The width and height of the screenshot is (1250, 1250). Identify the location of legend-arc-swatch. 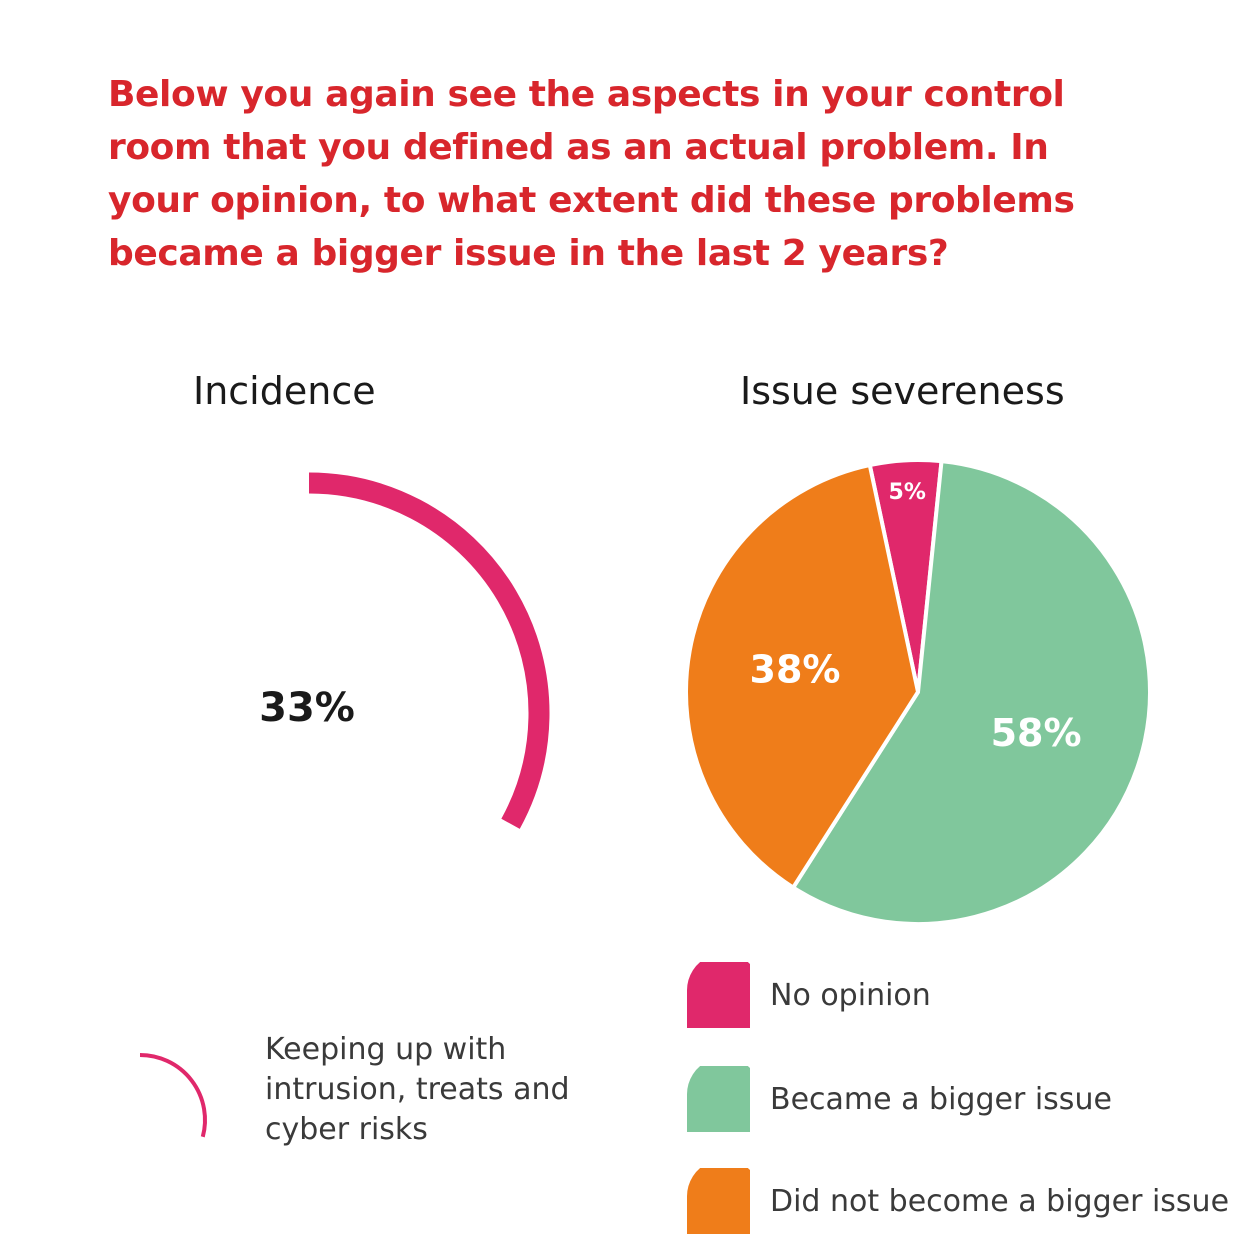
(173, 1095).